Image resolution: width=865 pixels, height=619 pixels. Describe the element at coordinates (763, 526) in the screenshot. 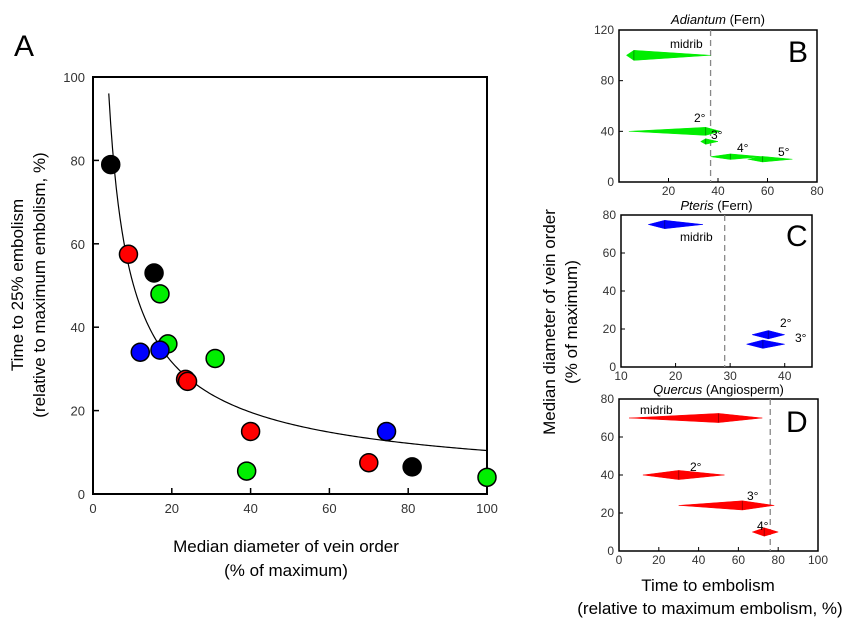

I see `panel-d-bar-label: 4°` at that location.